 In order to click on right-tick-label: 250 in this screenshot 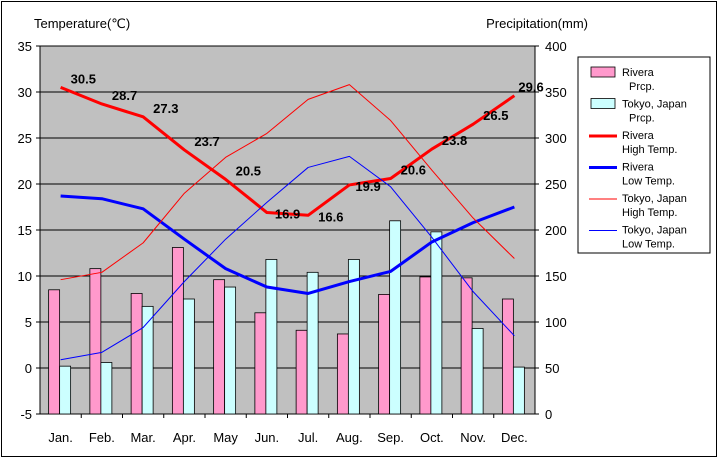, I will do `click(556, 184)`.